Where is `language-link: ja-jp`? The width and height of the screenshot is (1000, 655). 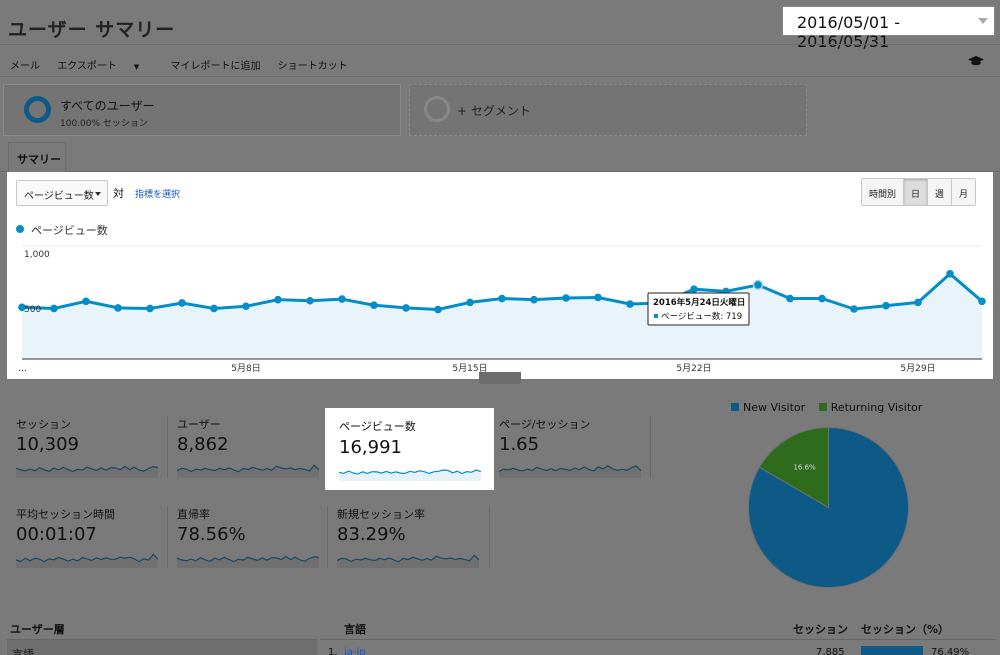
language-link: ja-jp is located at coordinates (355, 651).